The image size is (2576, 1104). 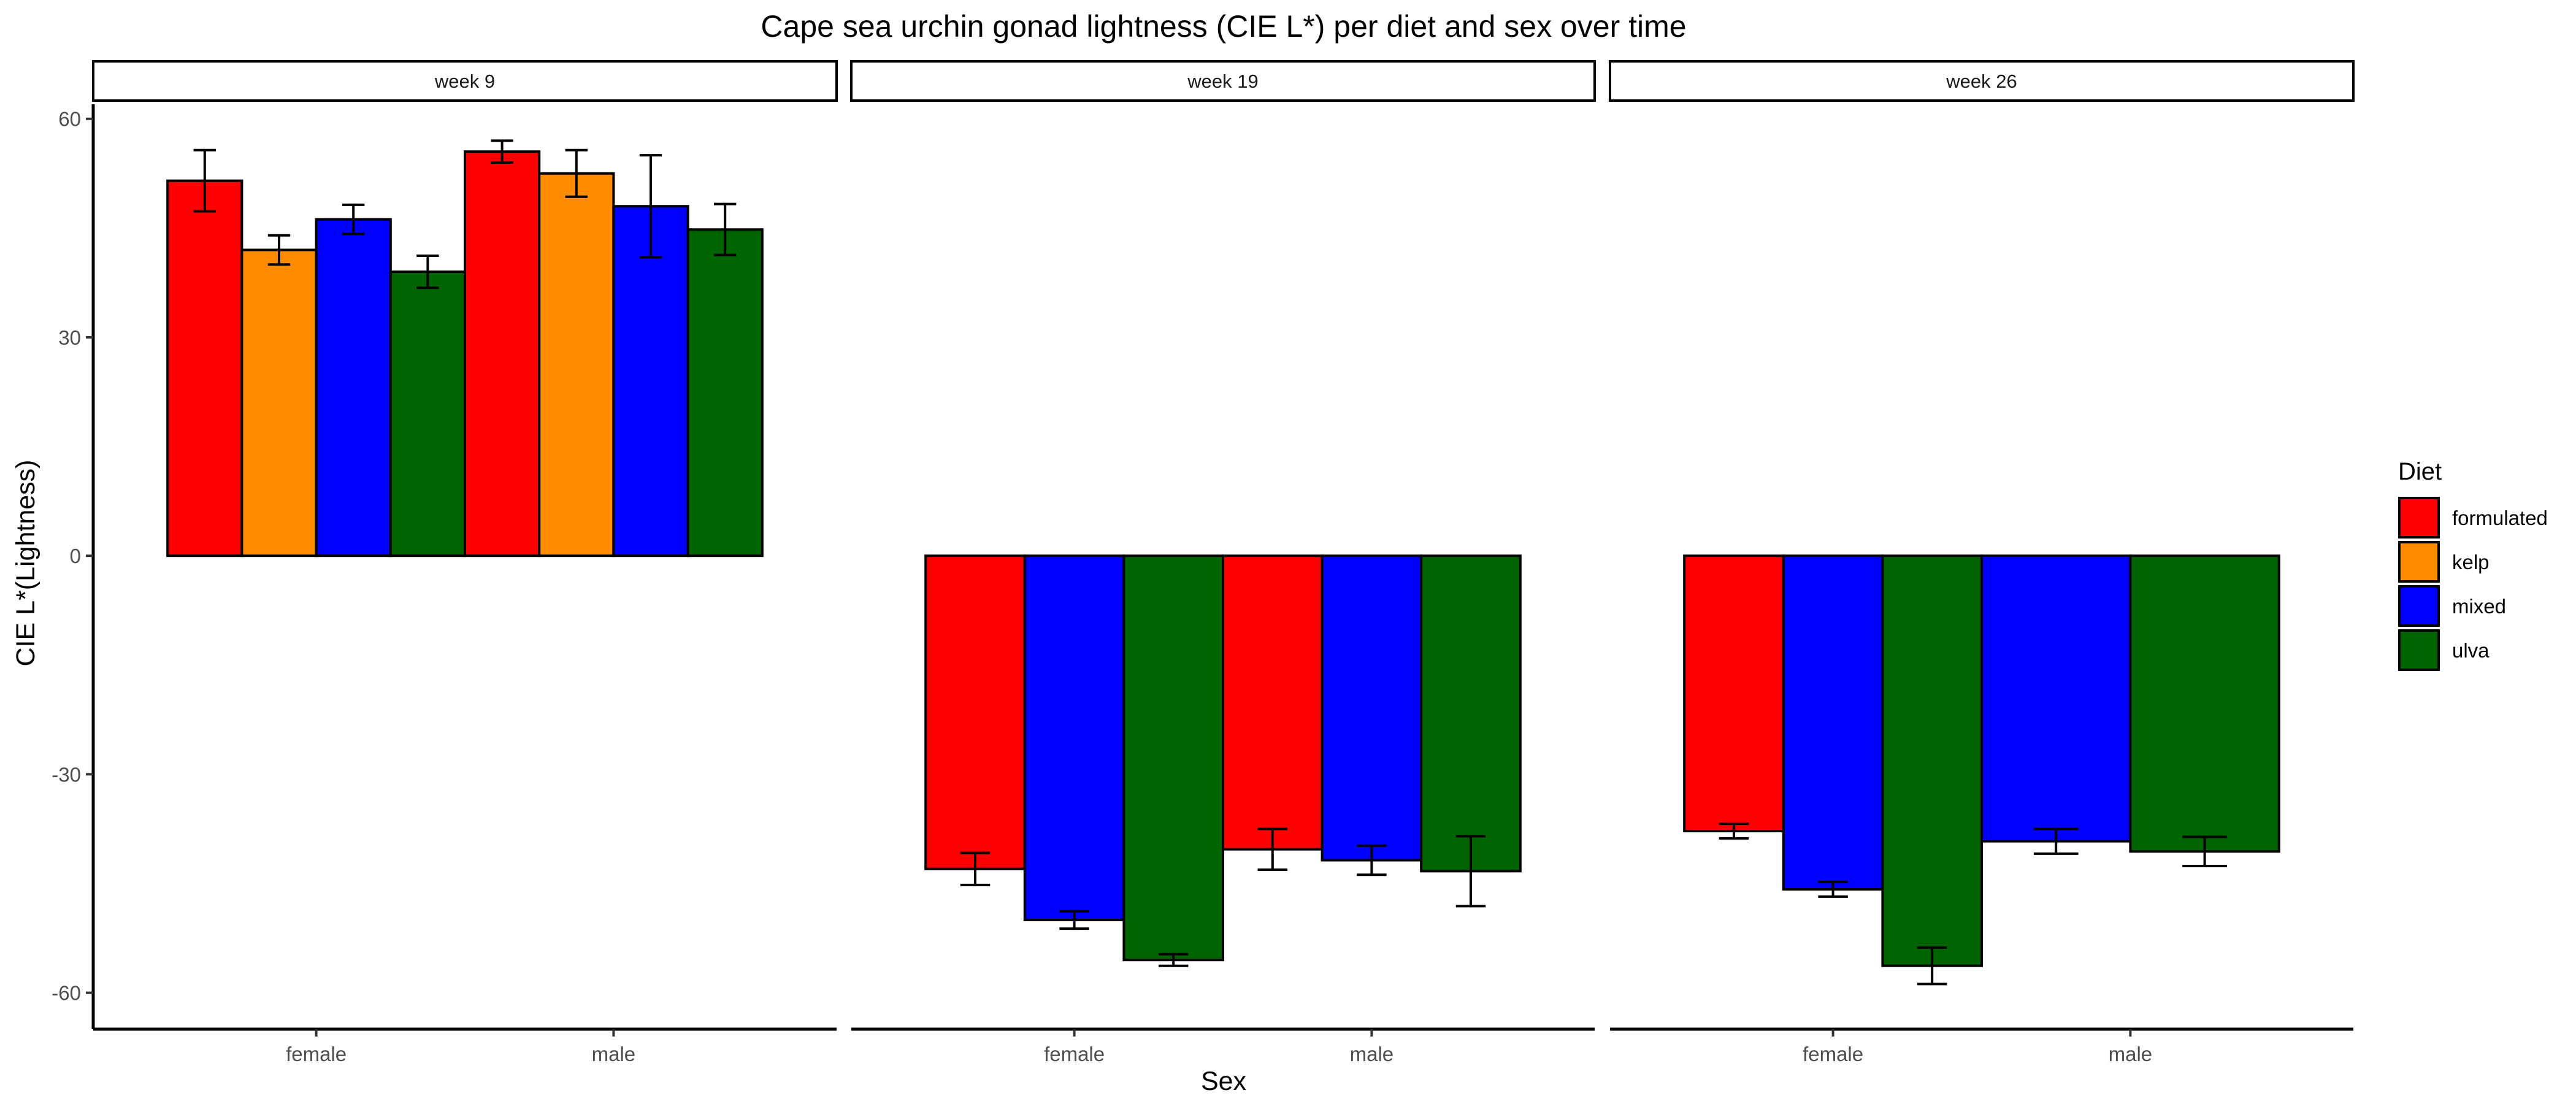 I want to click on legend-title: Diet, so click(x=2420, y=471).